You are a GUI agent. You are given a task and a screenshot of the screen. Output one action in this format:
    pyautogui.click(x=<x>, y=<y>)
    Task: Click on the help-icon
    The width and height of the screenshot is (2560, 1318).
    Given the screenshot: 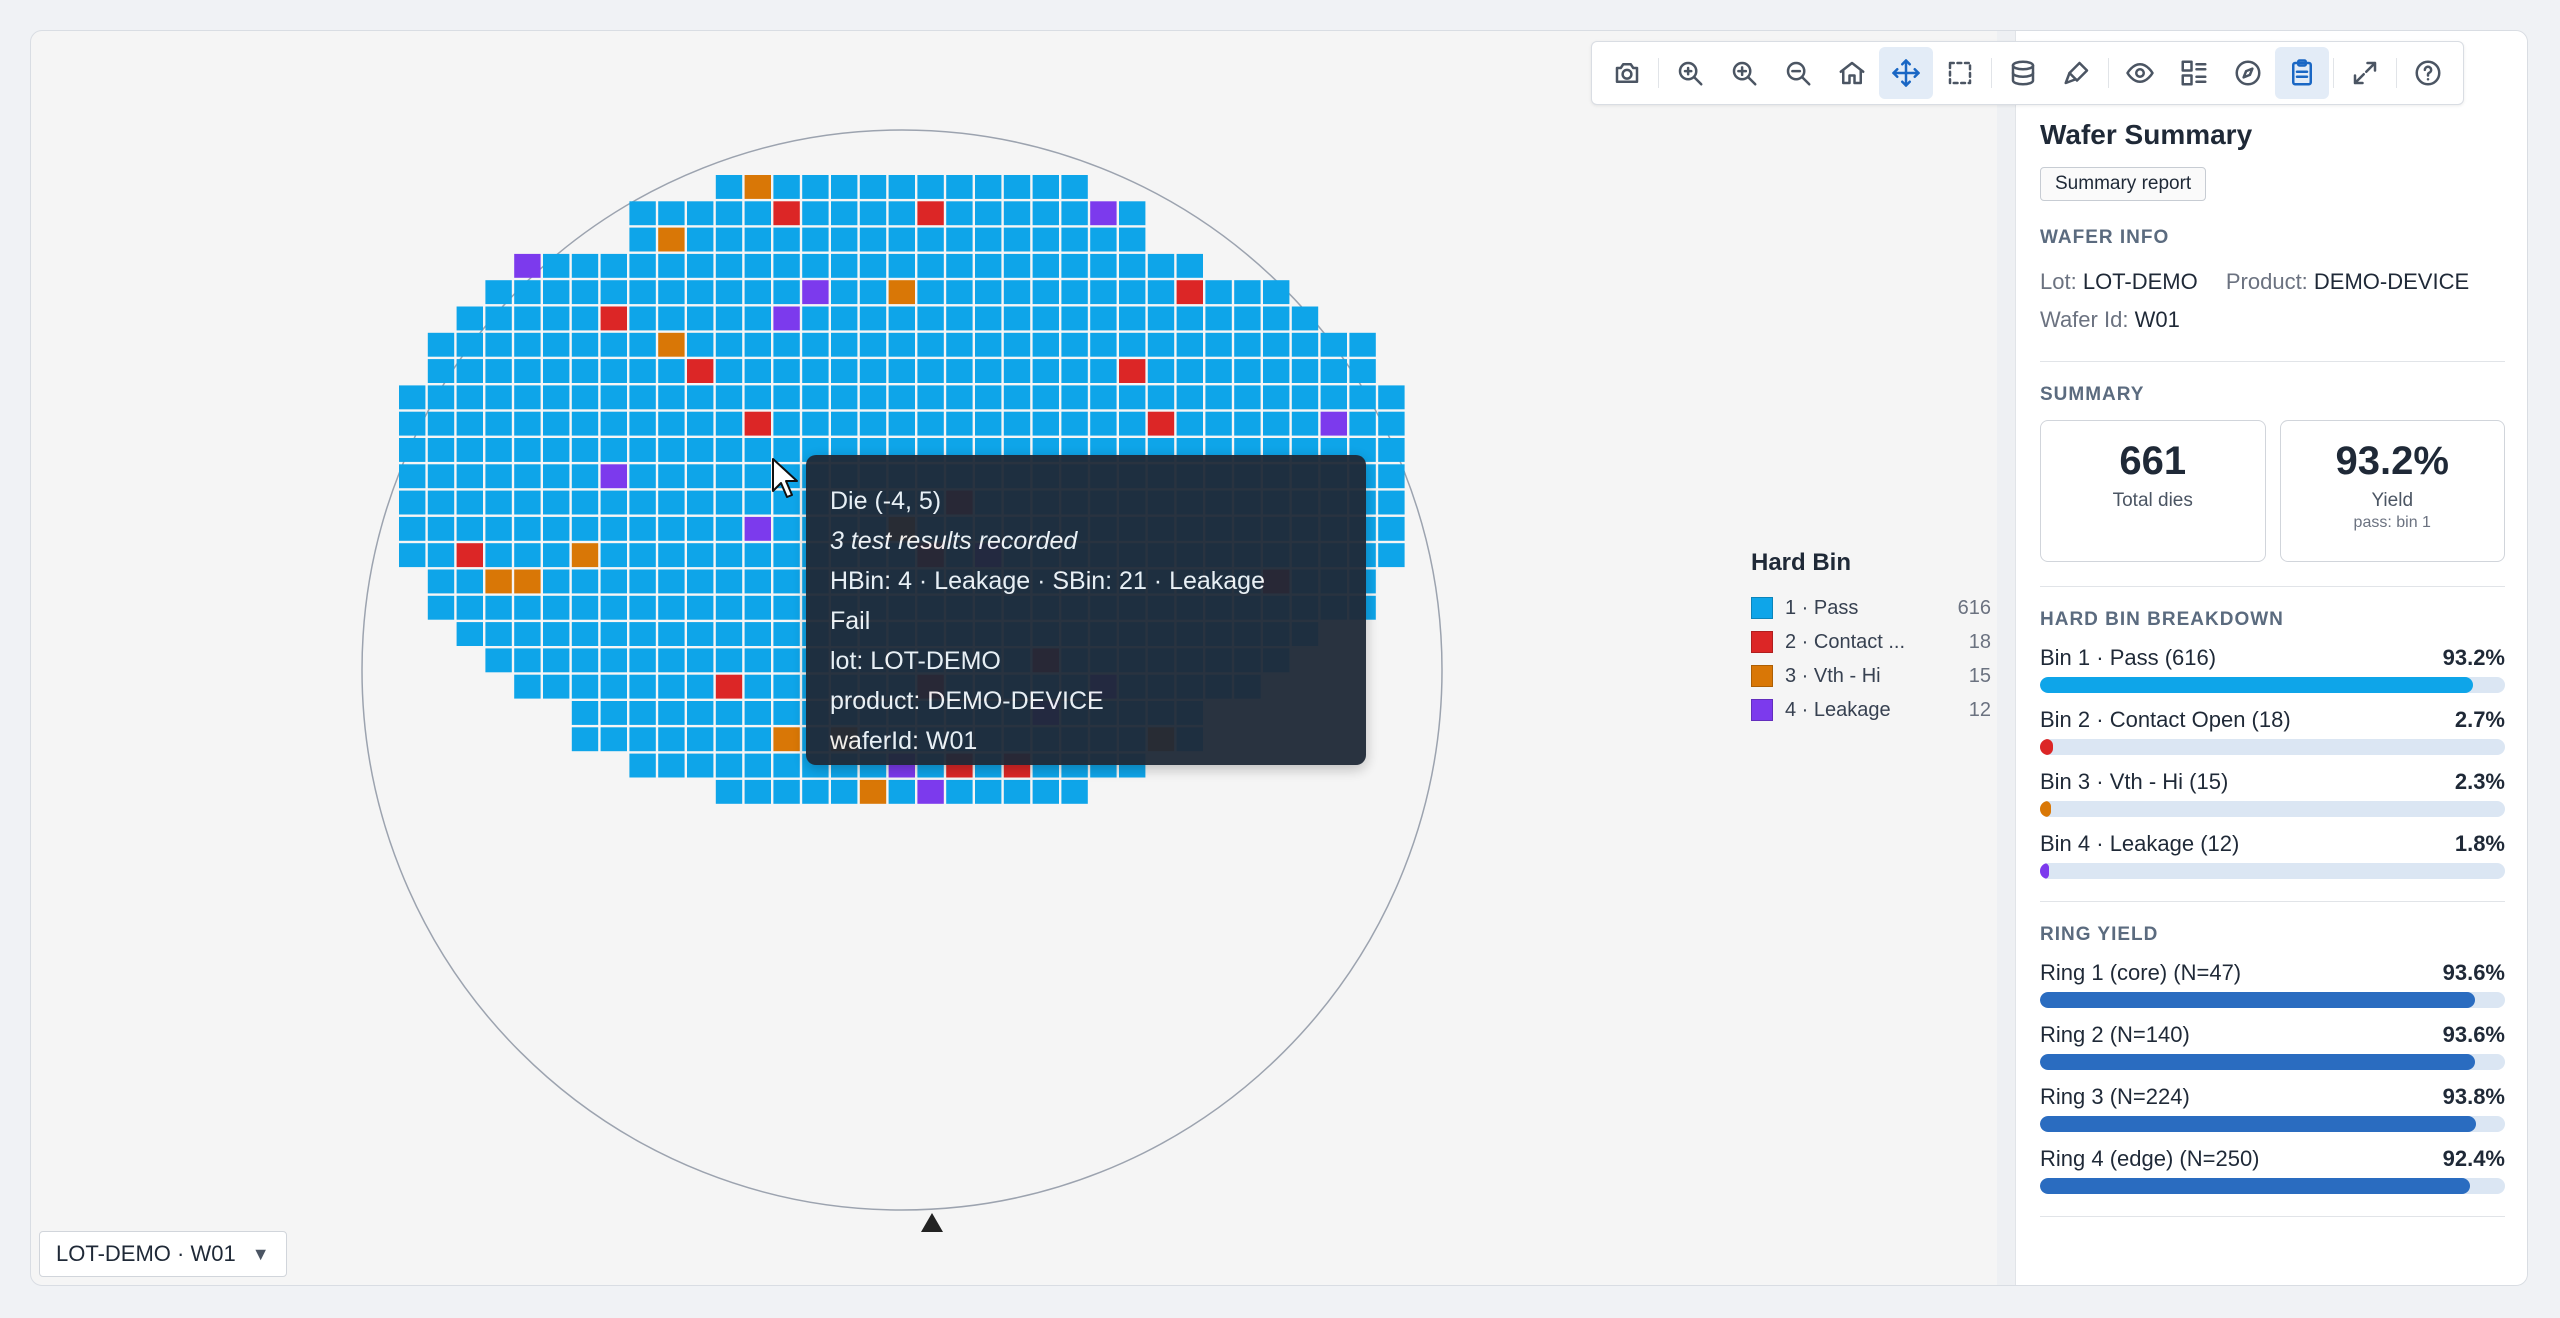 What is the action you would take?
    pyautogui.click(x=2428, y=73)
    